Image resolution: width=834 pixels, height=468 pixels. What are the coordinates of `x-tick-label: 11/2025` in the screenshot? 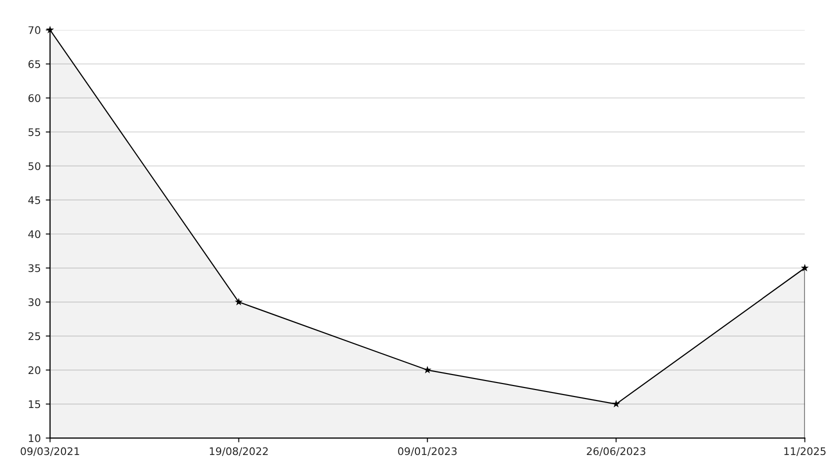 It's located at (805, 451).